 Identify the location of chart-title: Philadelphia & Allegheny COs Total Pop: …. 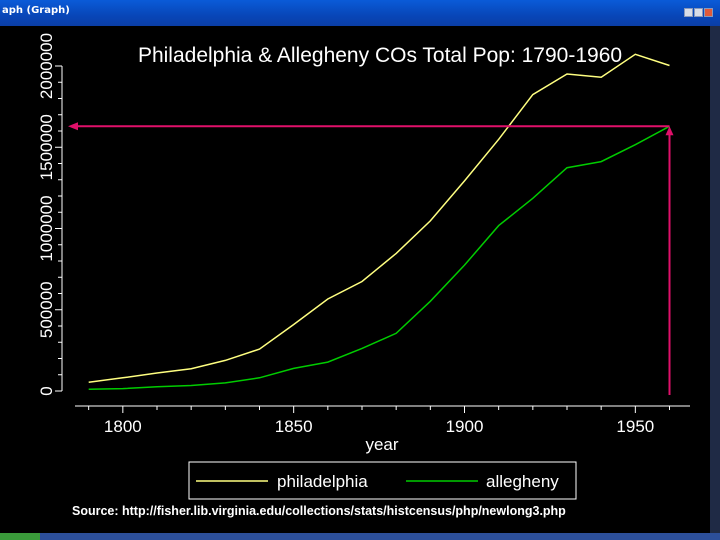
(380, 55).